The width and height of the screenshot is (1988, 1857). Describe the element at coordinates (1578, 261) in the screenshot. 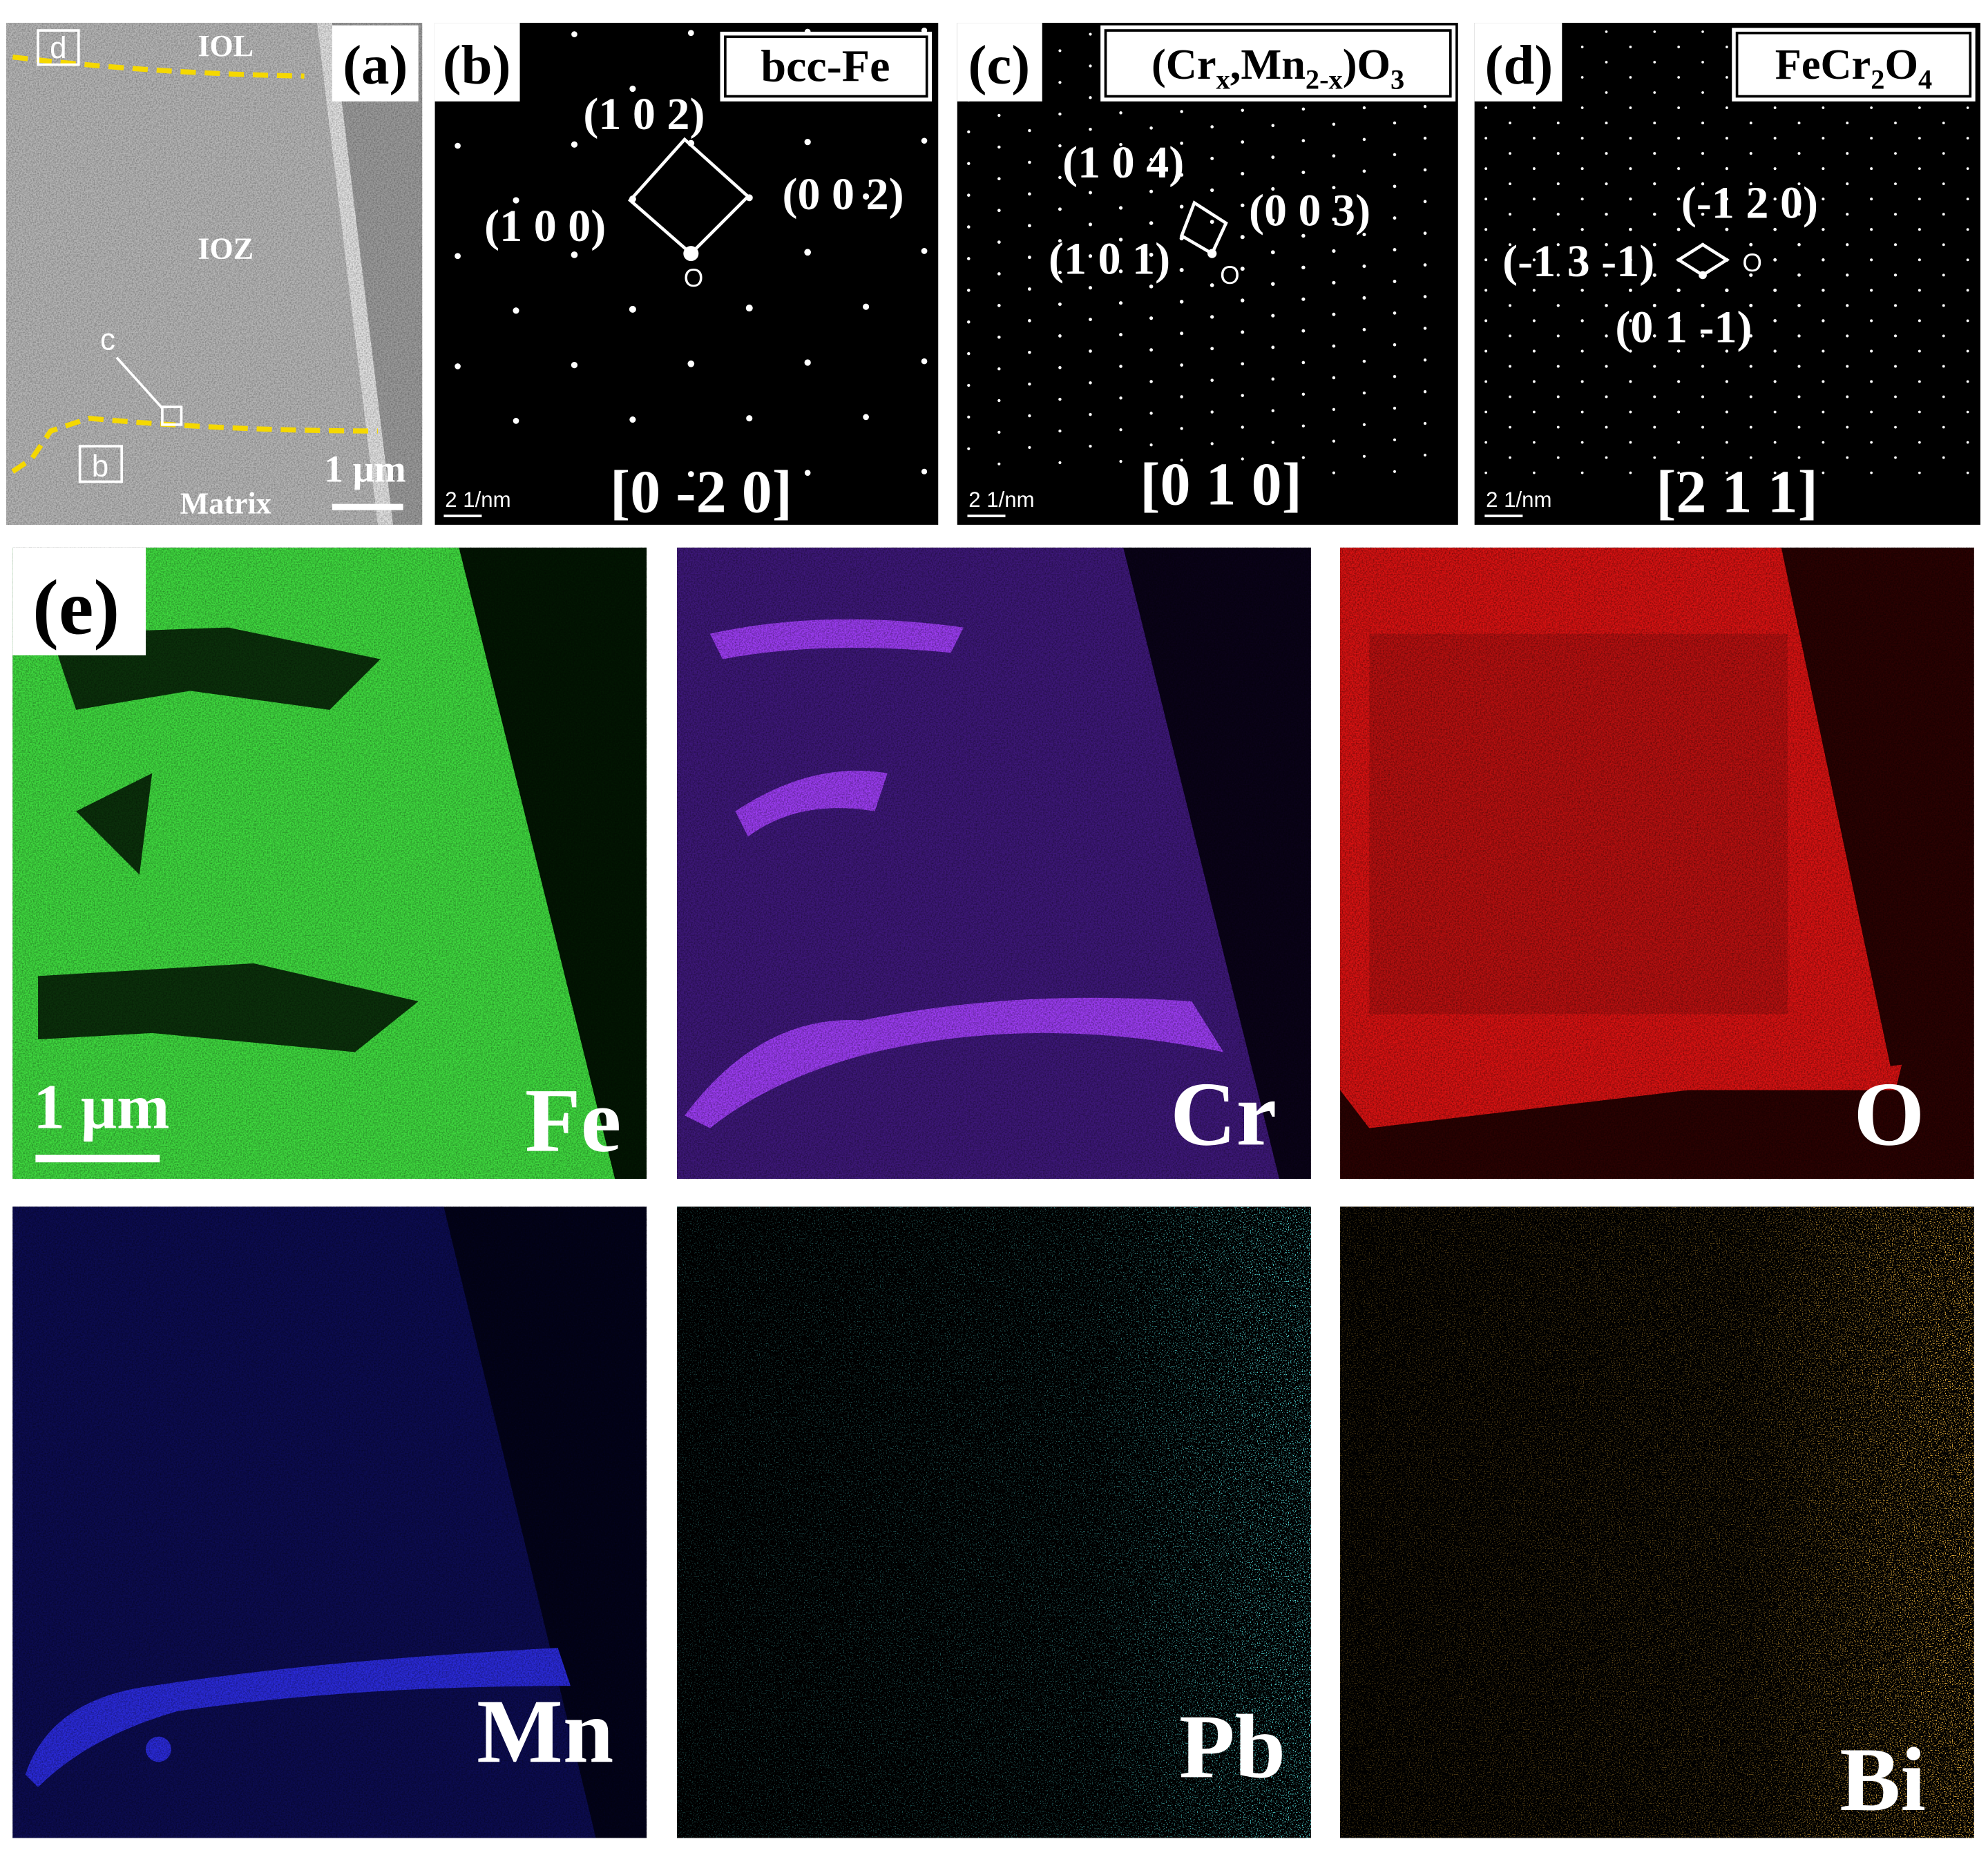

I see `plane-index: (-1 3 -1)` at that location.